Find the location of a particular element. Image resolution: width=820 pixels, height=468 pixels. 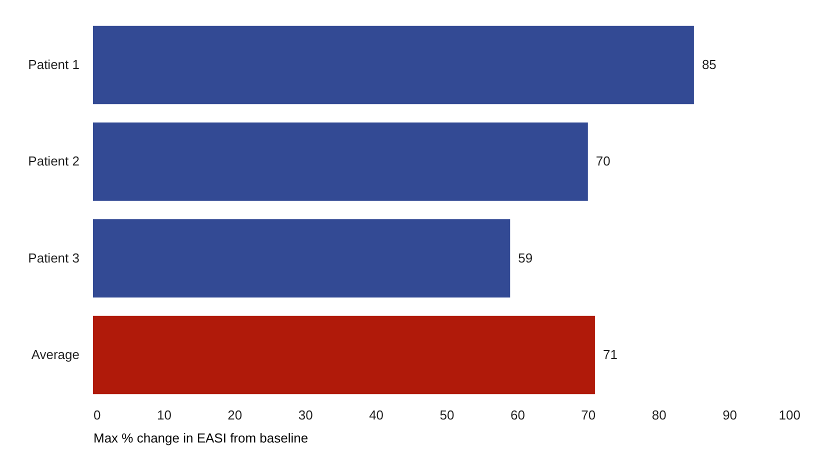

x-tick-label: 20 is located at coordinates (235, 415).